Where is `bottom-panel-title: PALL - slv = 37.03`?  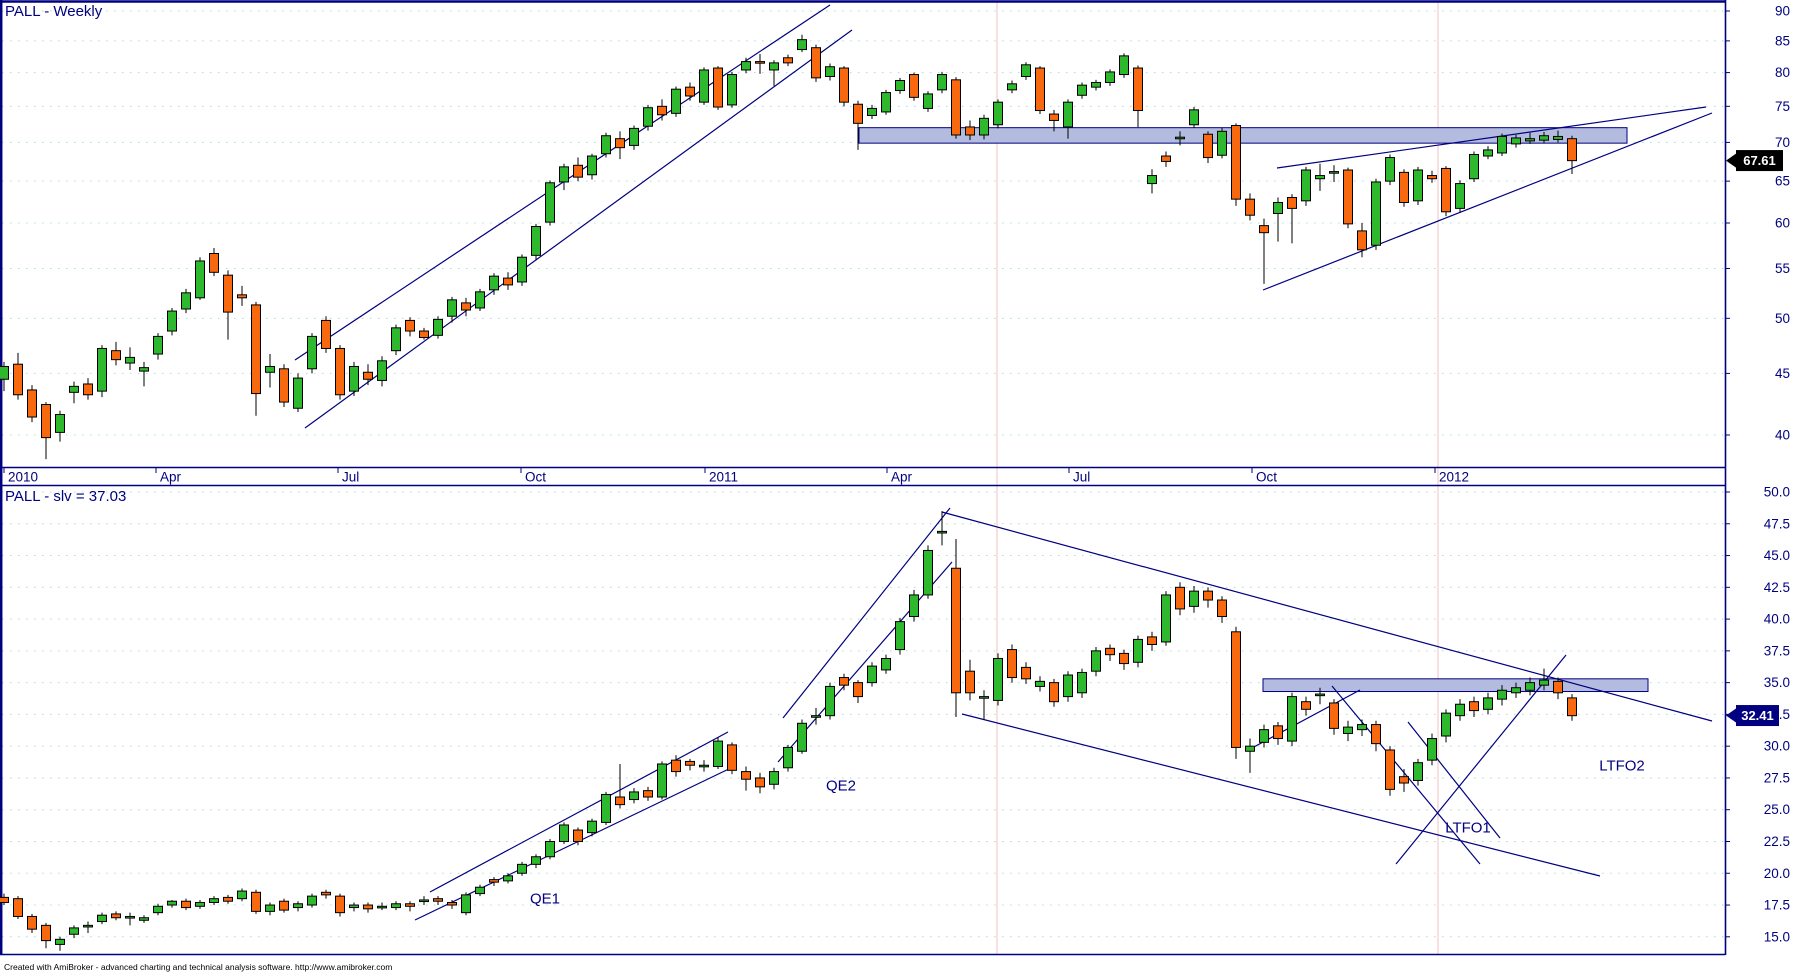 bottom-panel-title: PALL - slv = 37.03 is located at coordinates (66, 496).